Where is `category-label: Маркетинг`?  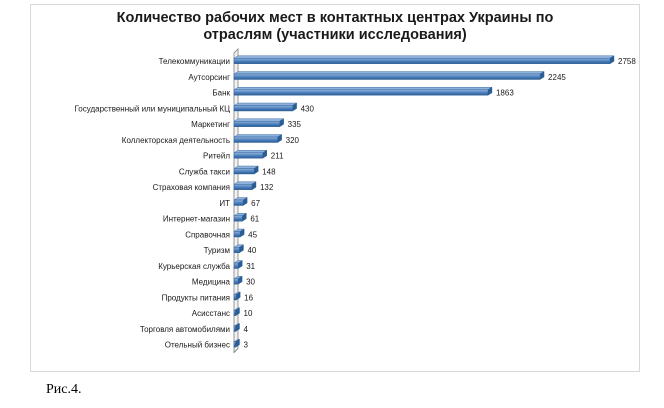
category-label: Маркетинг is located at coordinates (210, 124).